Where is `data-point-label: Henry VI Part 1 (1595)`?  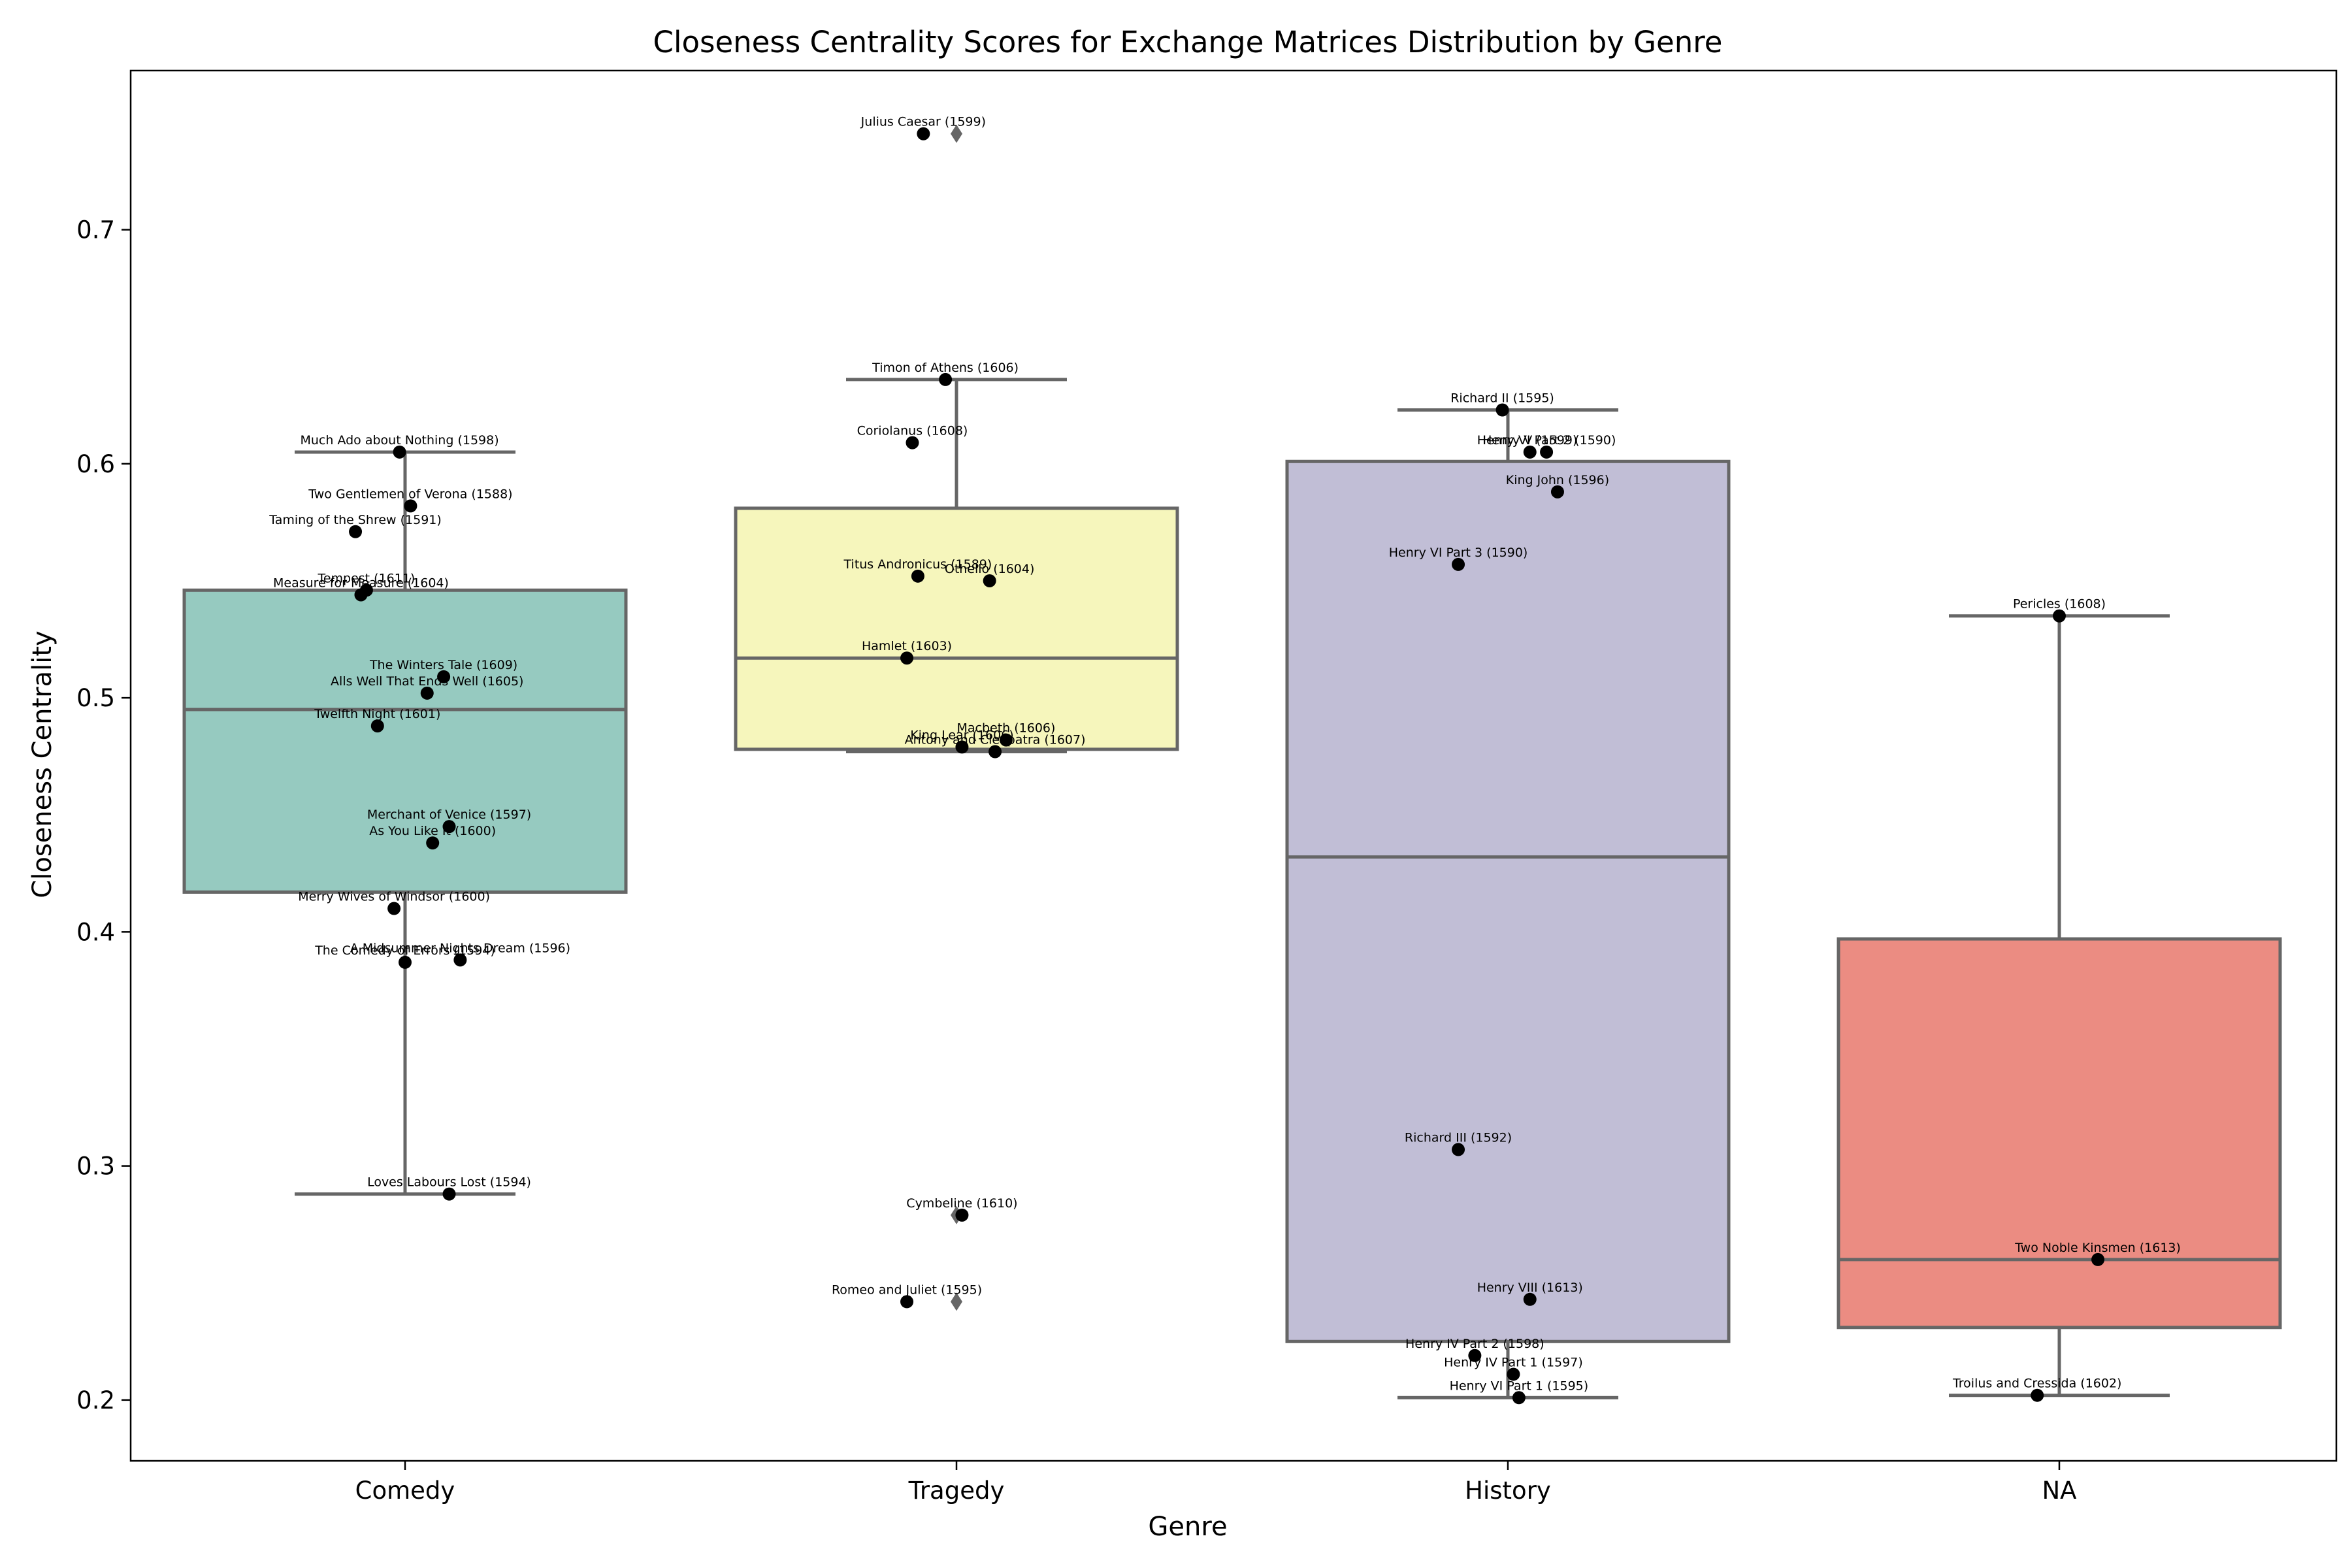 data-point-label: Henry VI Part 1 (1595) is located at coordinates (1519, 1386).